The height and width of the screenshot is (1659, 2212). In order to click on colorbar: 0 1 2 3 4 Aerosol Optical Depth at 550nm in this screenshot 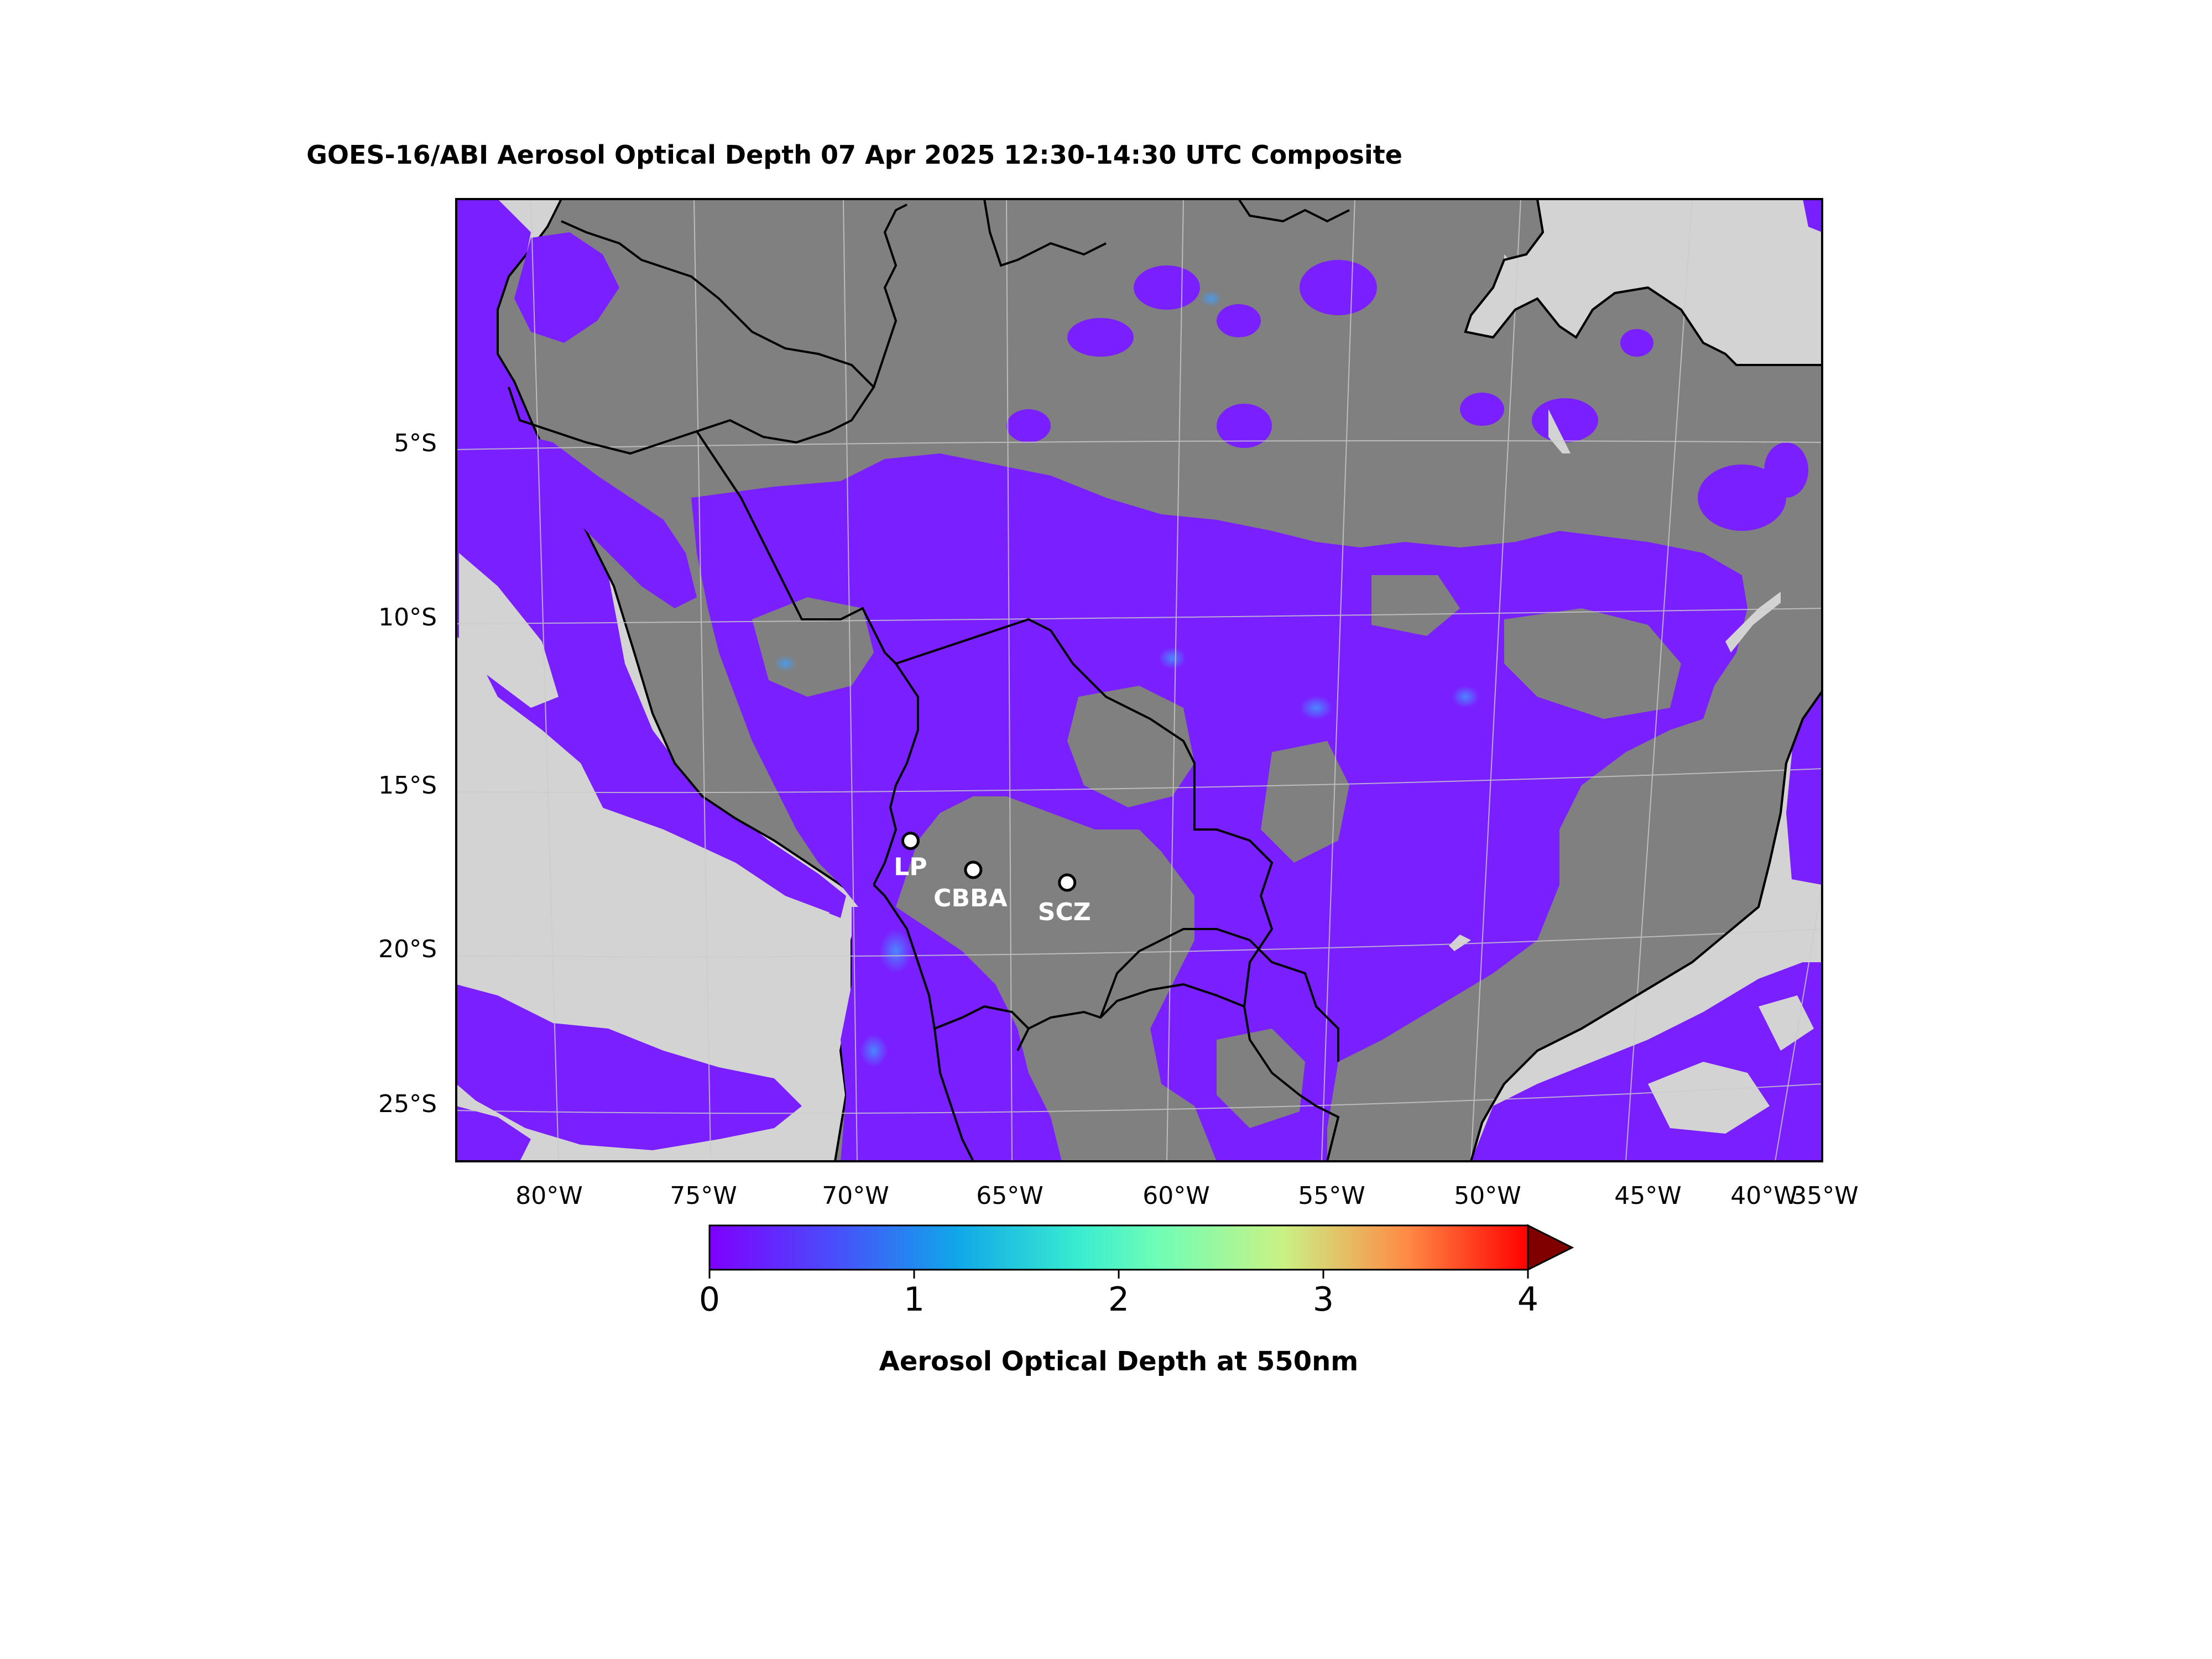, I will do `click(1137, 1301)`.